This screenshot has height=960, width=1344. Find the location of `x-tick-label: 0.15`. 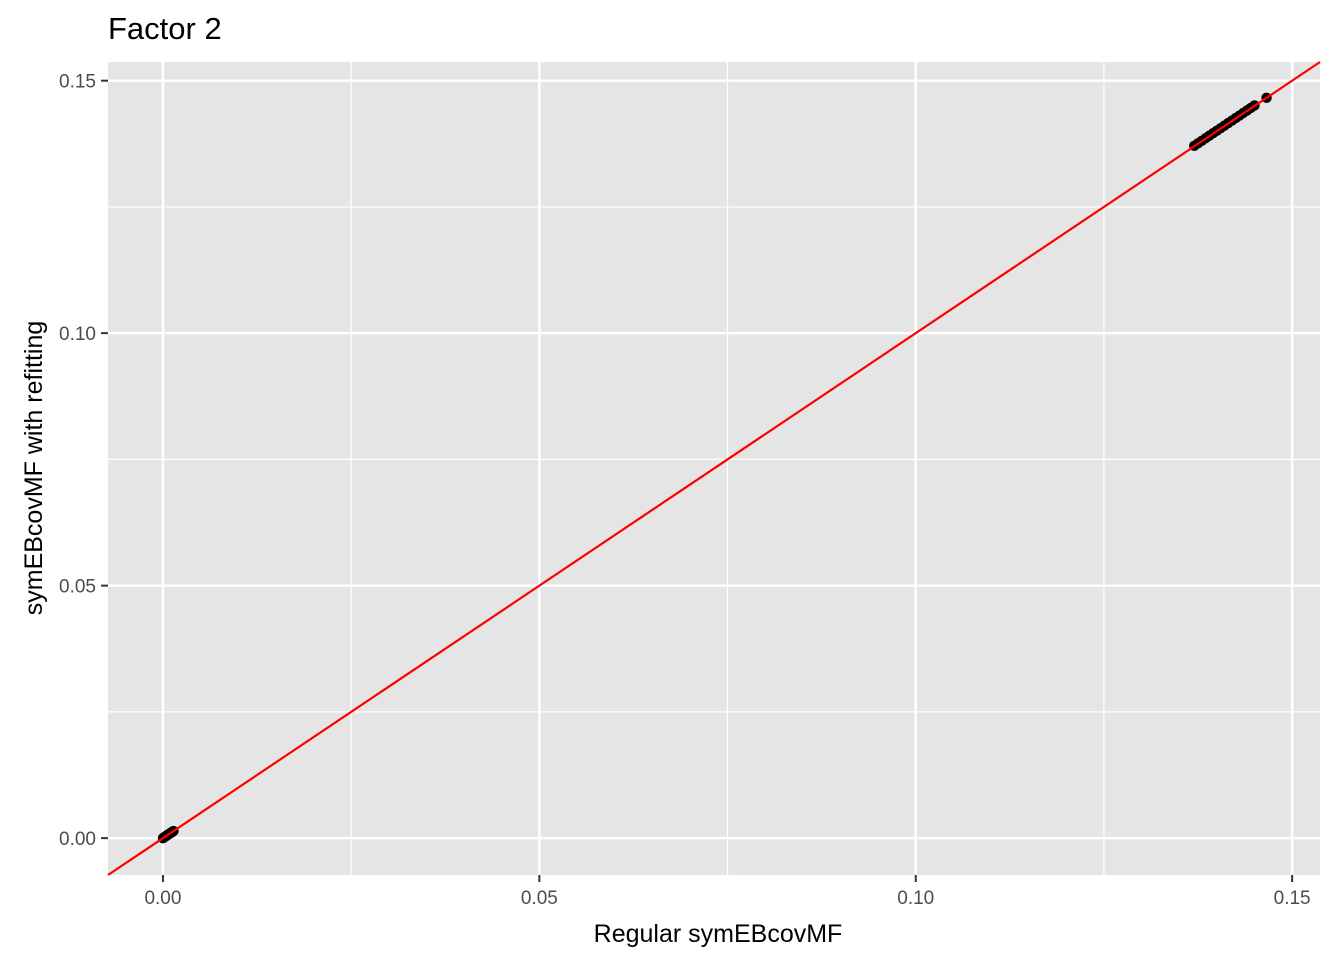

x-tick-label: 0.15 is located at coordinates (1292, 898).